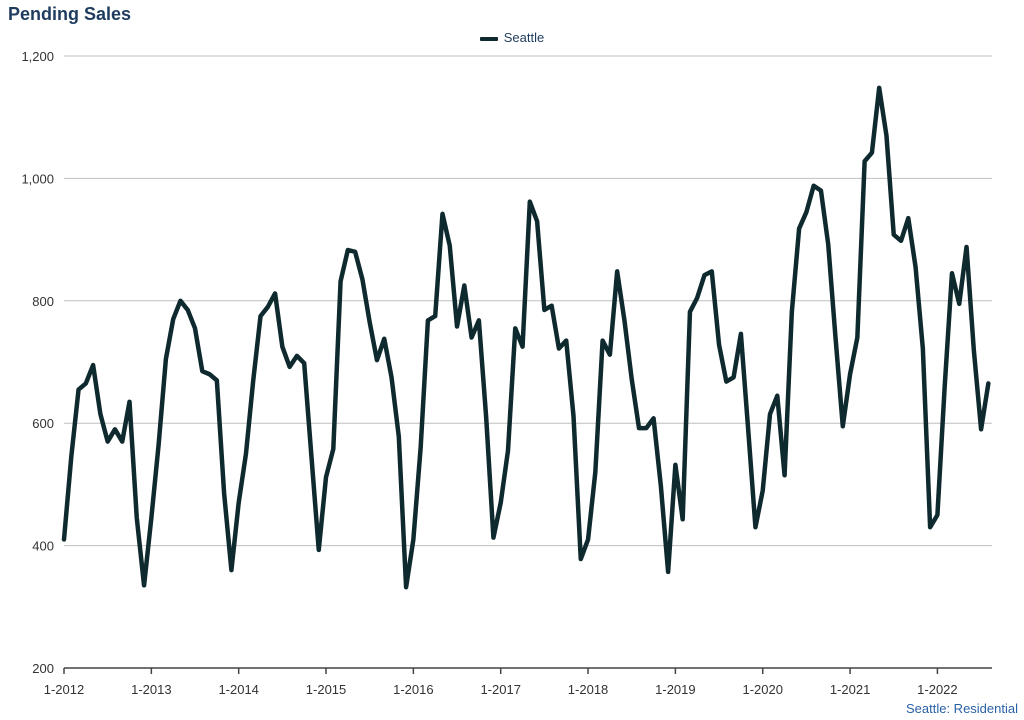 The image size is (1024, 720). Describe the element at coordinates (588, 689) in the screenshot. I see `x-tick-label: 1-2018` at that location.